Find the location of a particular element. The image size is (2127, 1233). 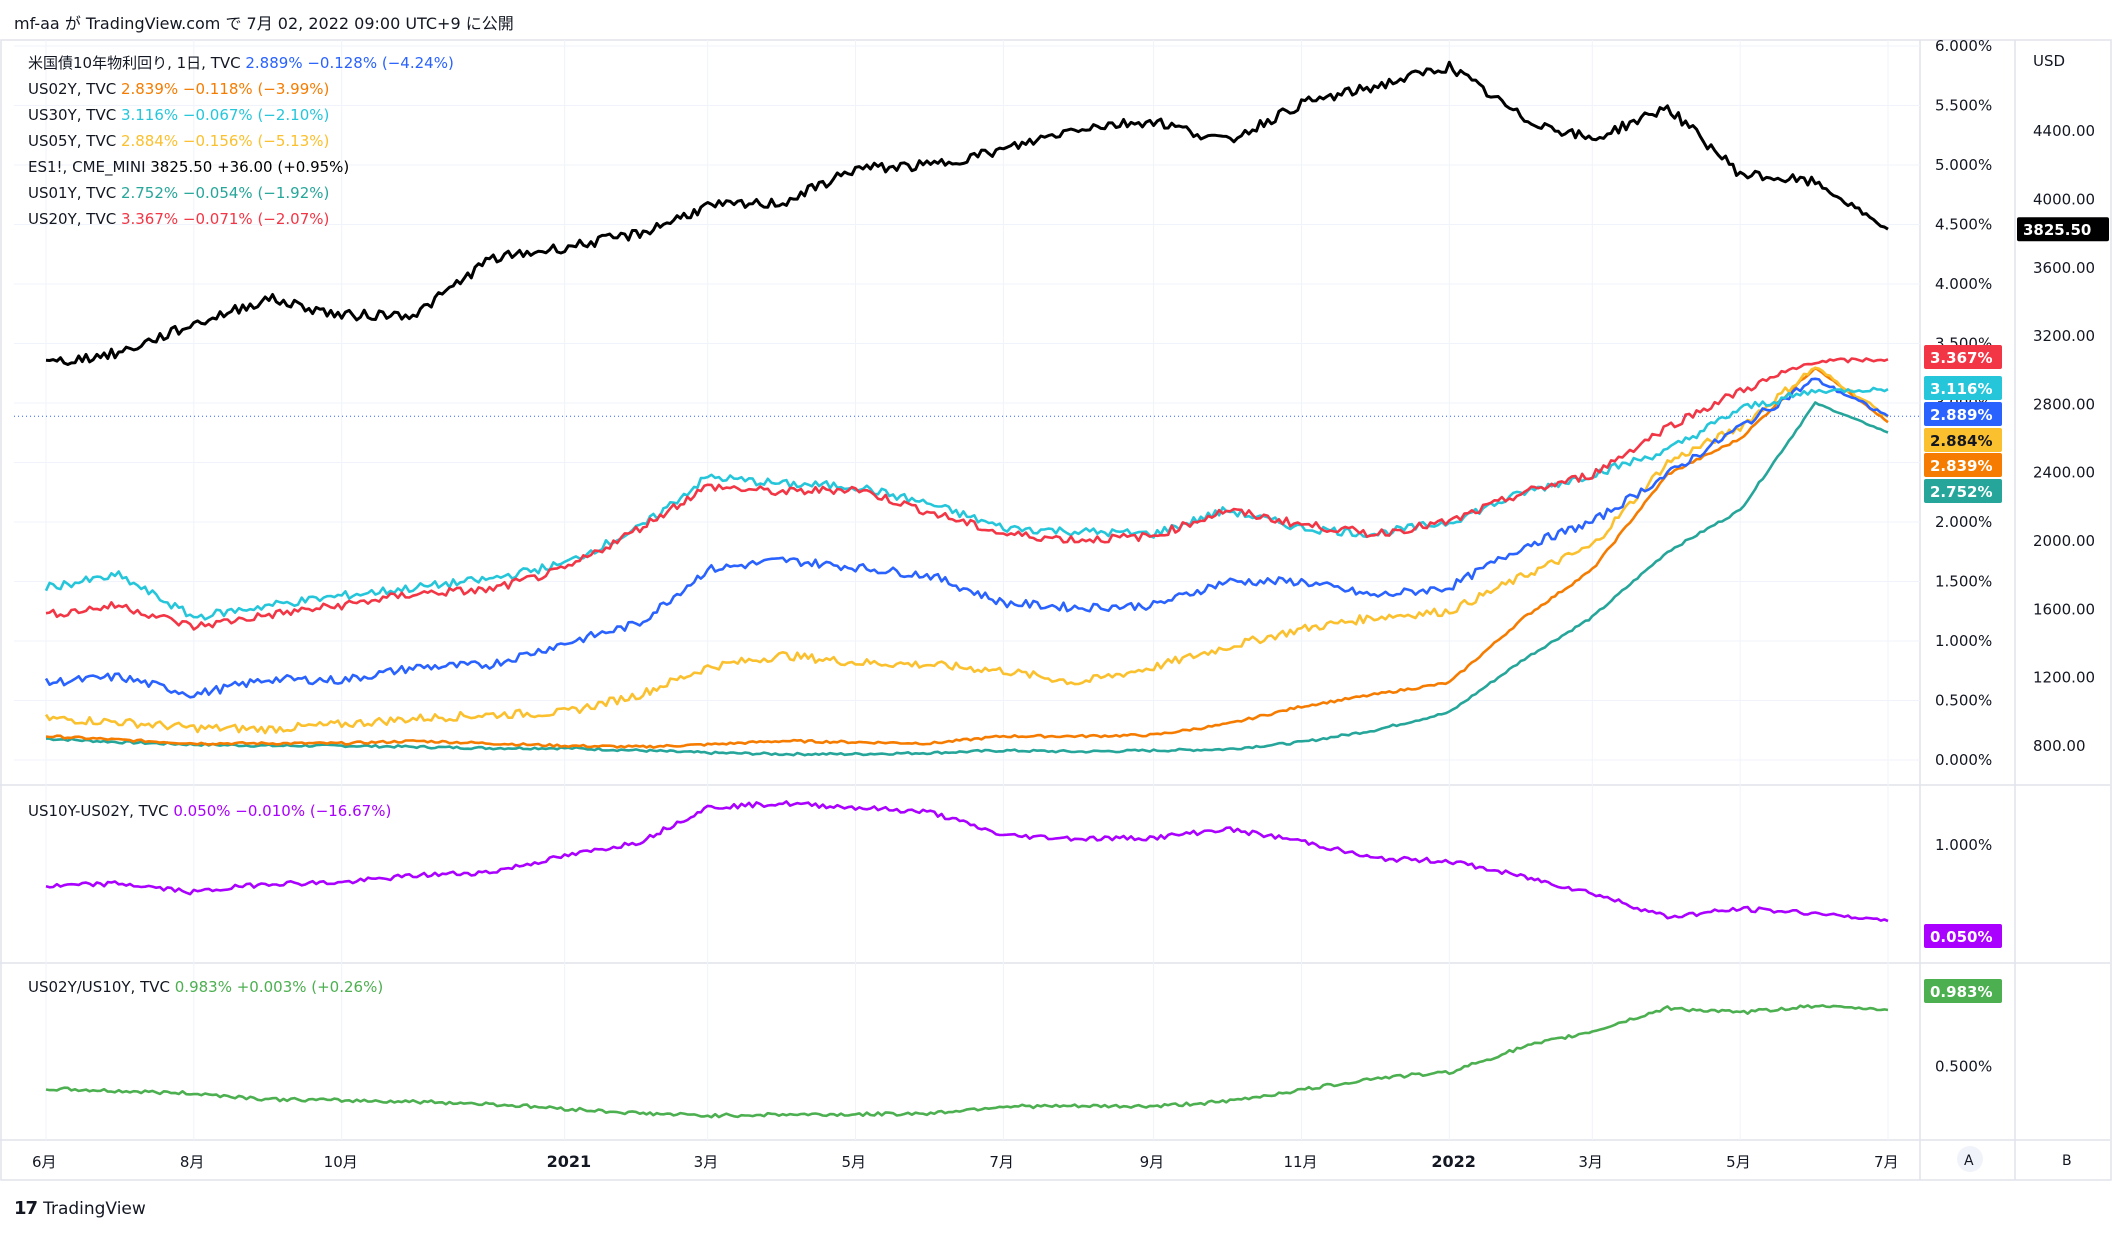

legend-series-name: US02Y, TVC is located at coordinates (74, 89).